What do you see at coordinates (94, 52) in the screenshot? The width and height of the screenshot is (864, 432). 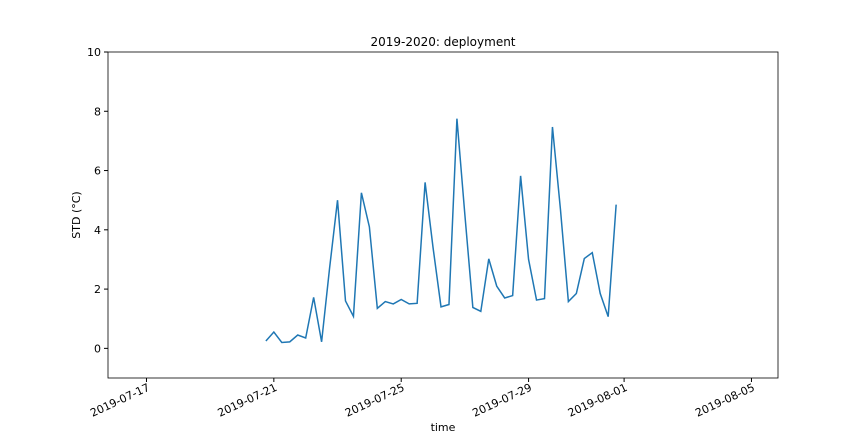 I see `y-tick-label: 10` at bounding box center [94, 52].